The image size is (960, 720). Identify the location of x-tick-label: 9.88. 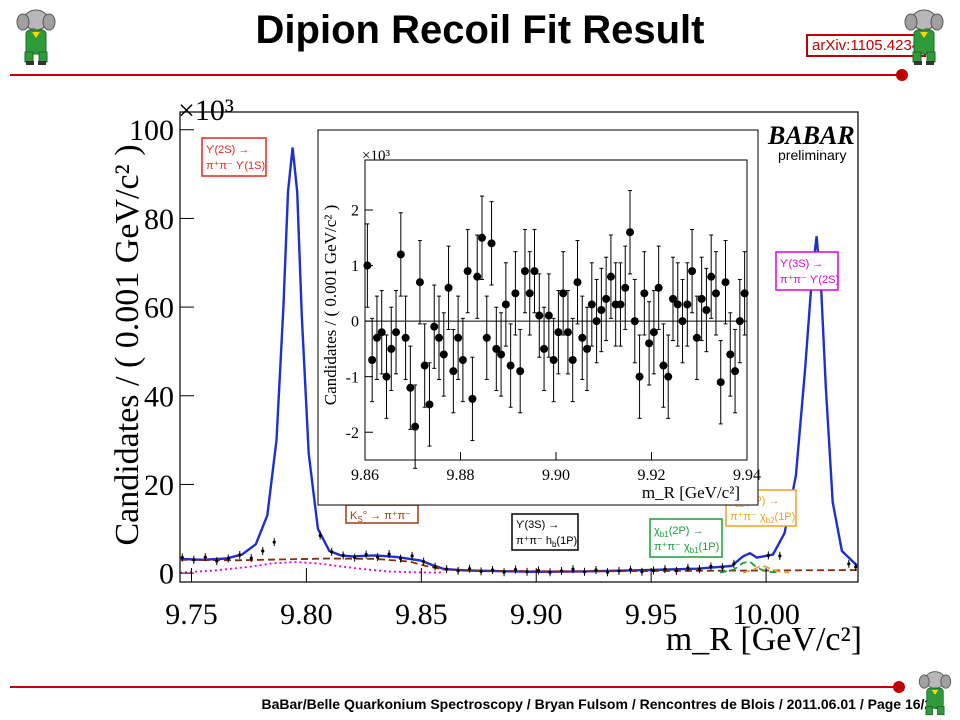
(461, 475).